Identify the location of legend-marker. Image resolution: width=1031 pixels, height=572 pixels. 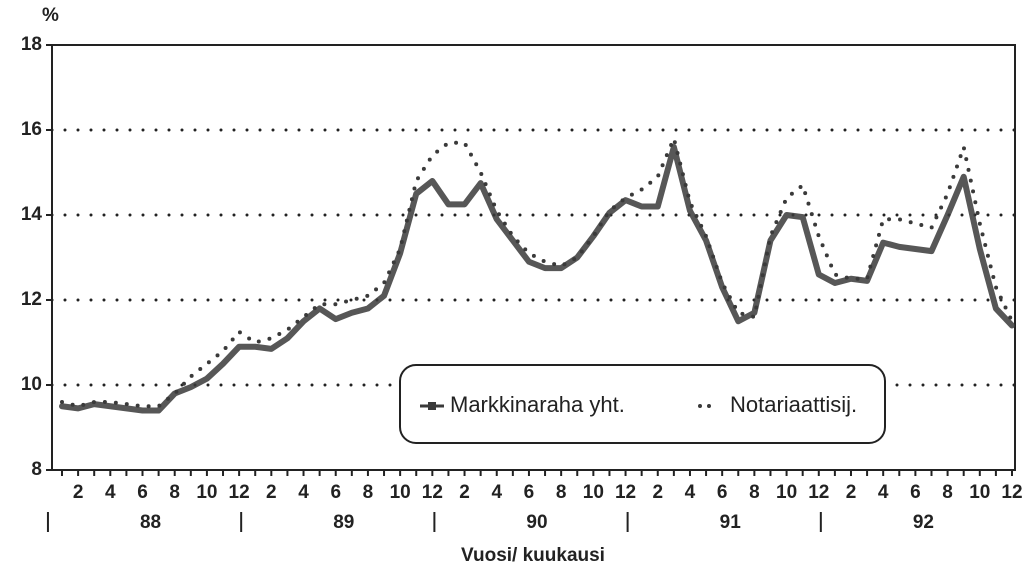
(432, 406).